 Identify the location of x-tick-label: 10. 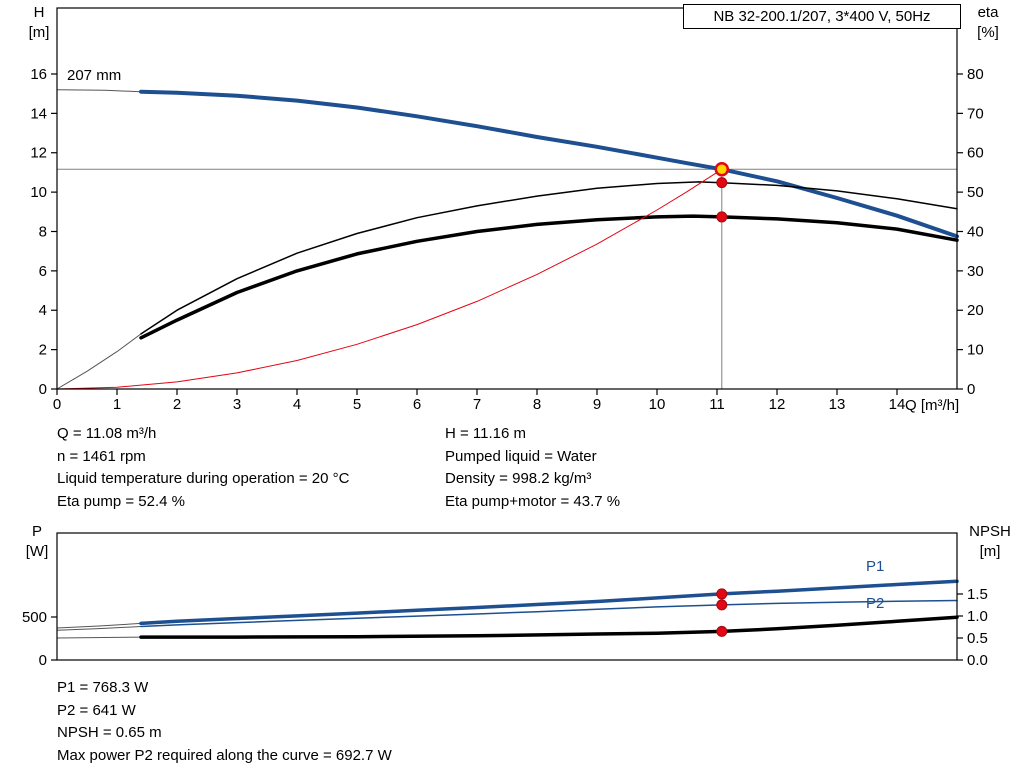
(657, 404).